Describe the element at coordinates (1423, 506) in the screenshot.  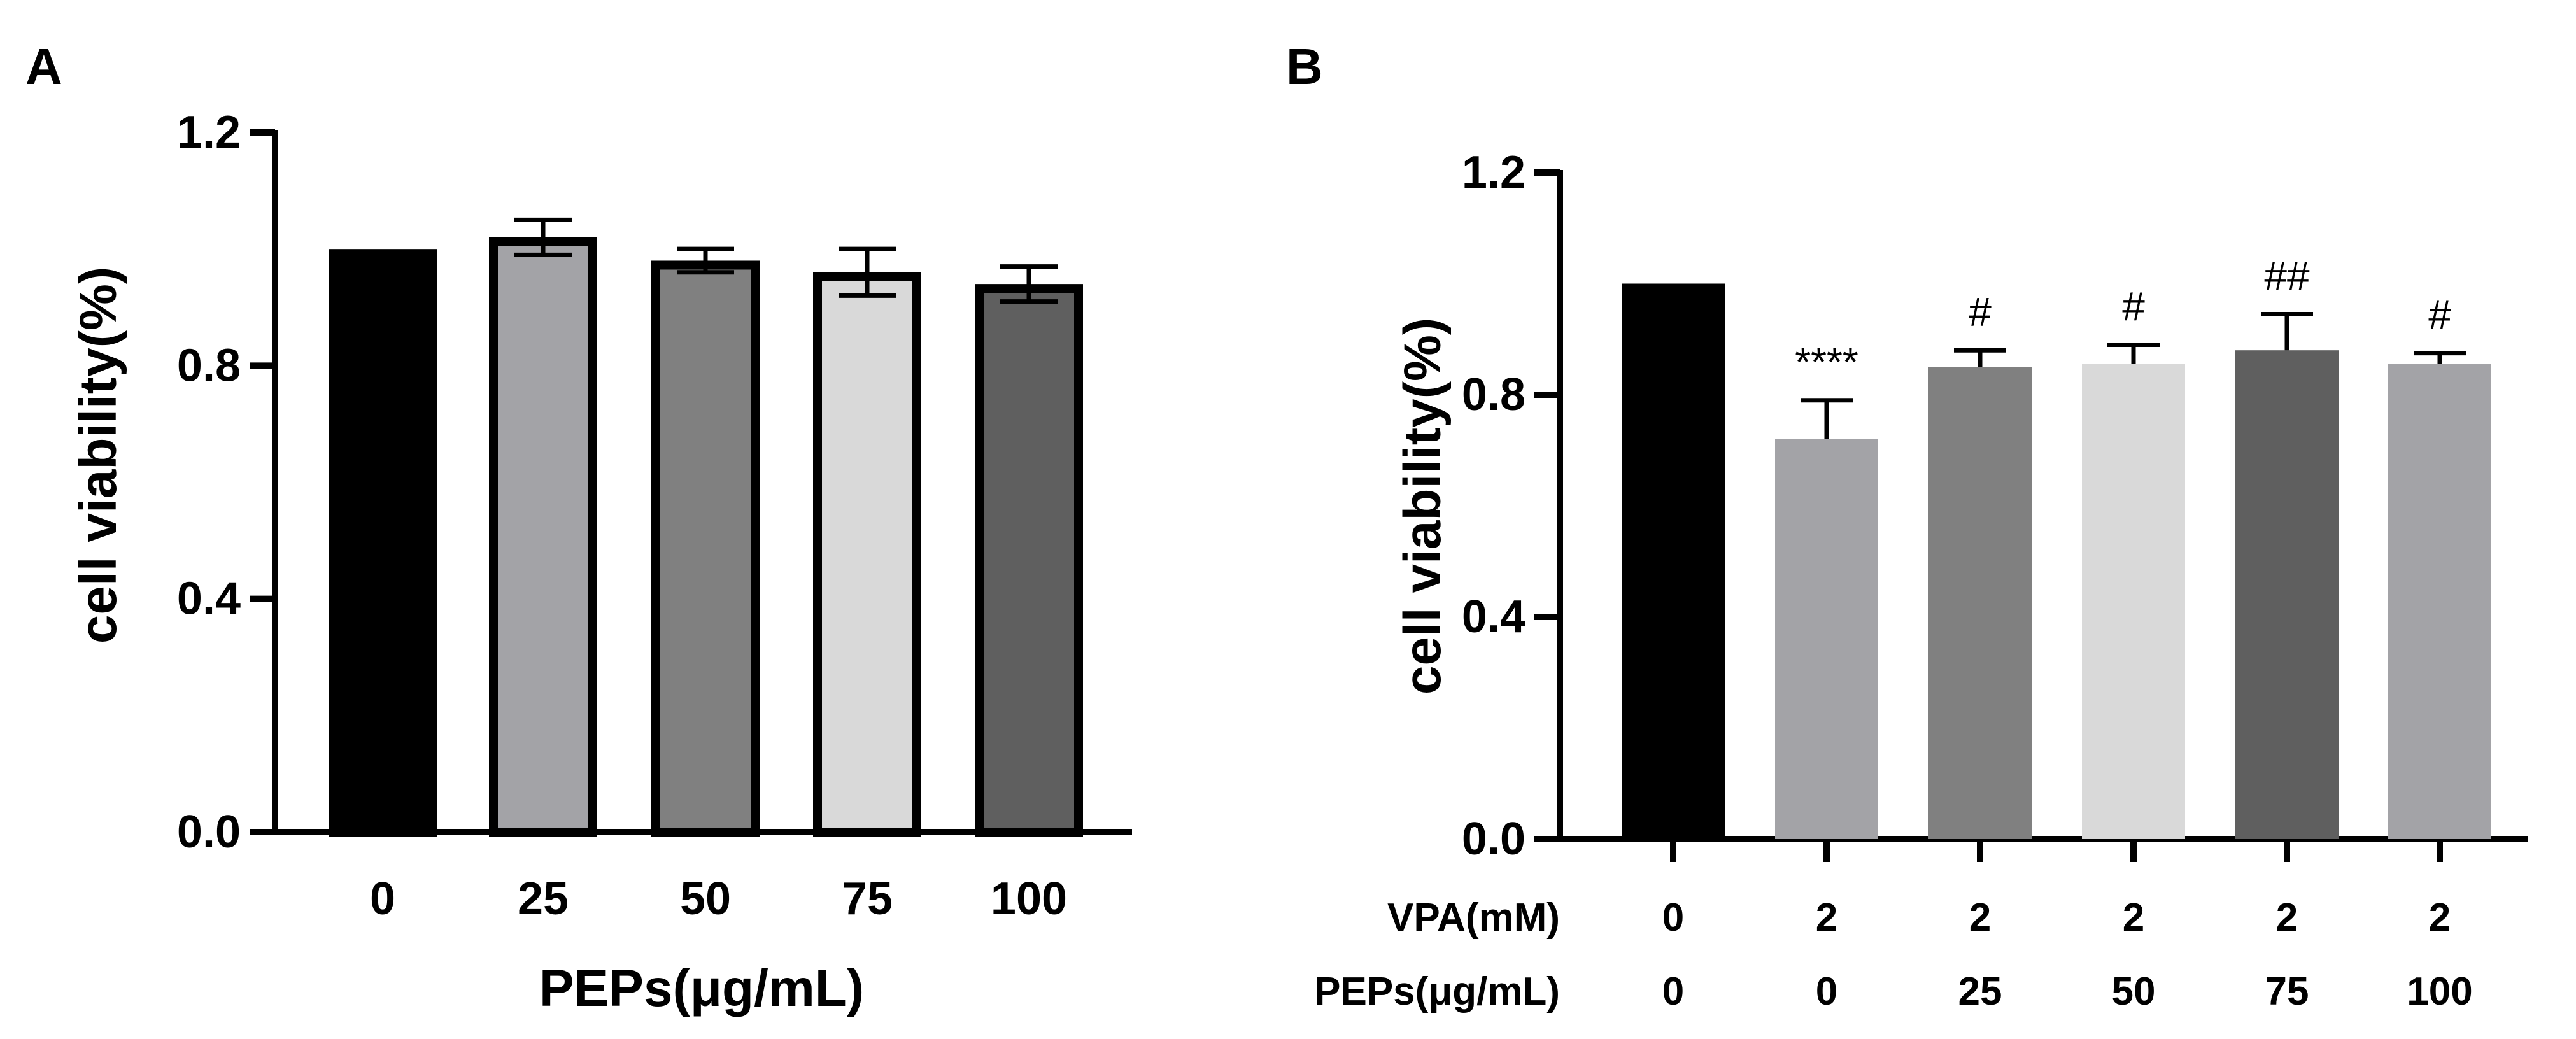
I see `panel-b-y-axis-title: cell viability(%)` at that location.